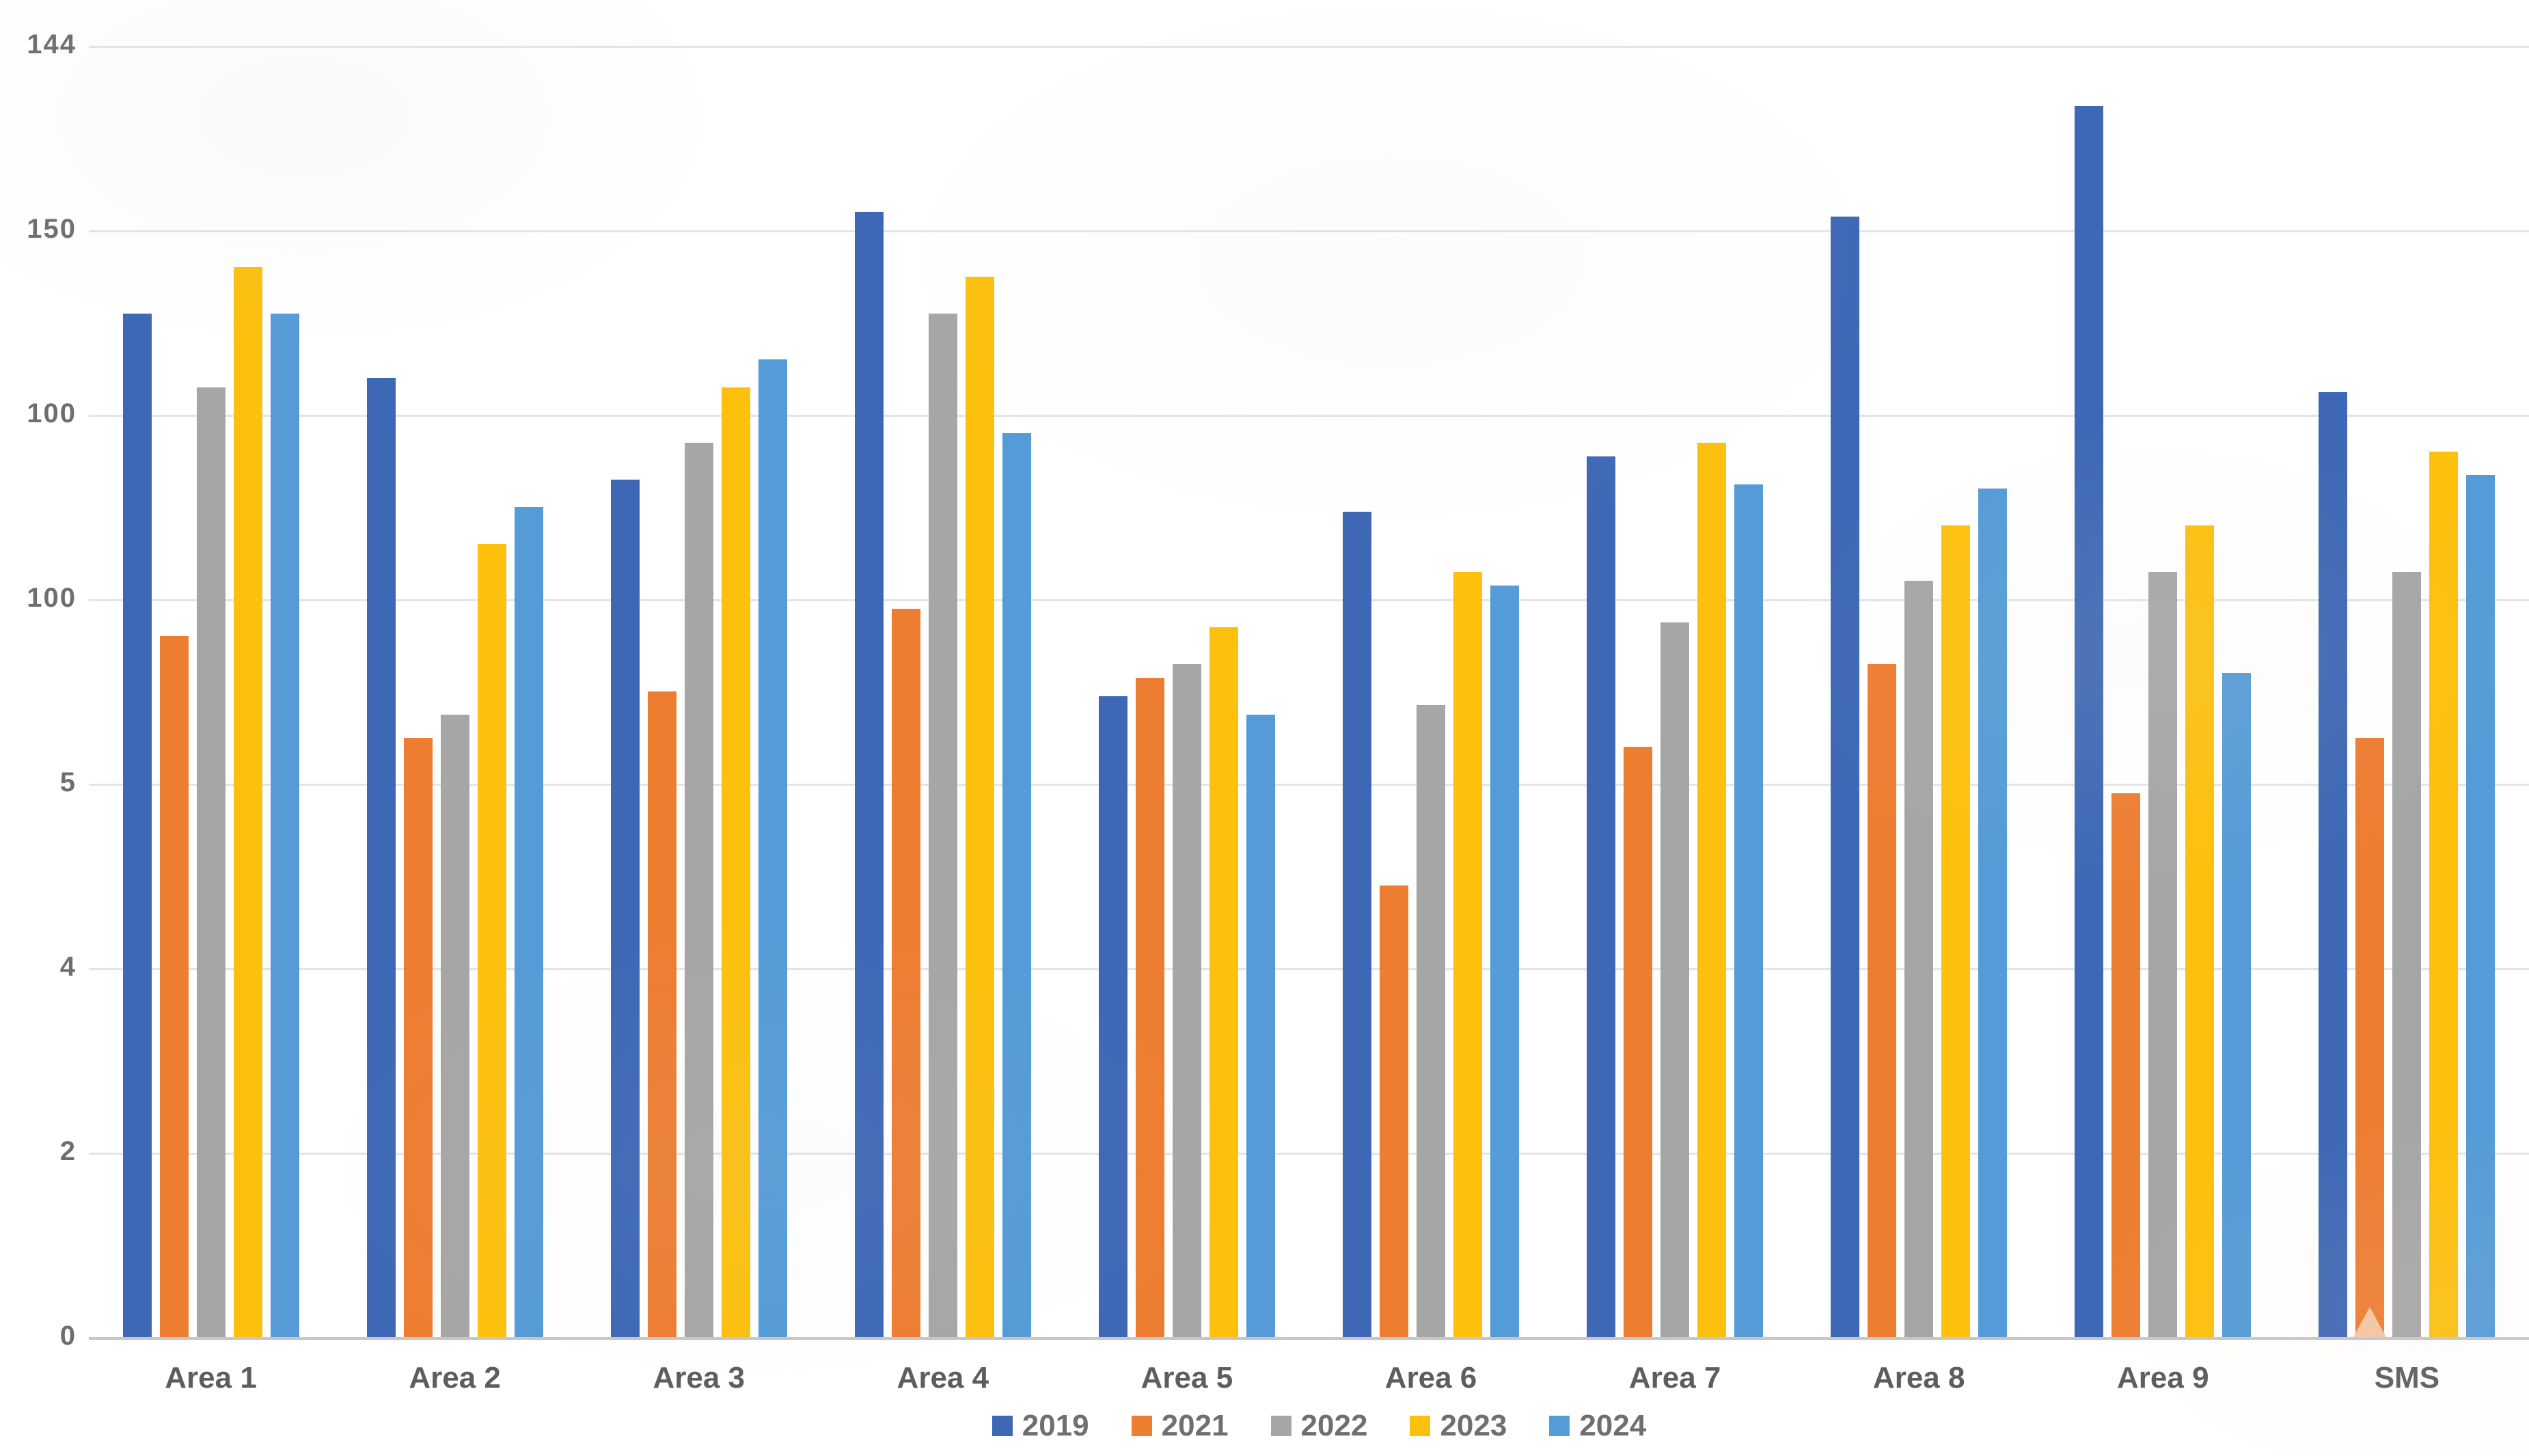  I want to click on legend-item-2022: 2022, so click(1319, 1426).